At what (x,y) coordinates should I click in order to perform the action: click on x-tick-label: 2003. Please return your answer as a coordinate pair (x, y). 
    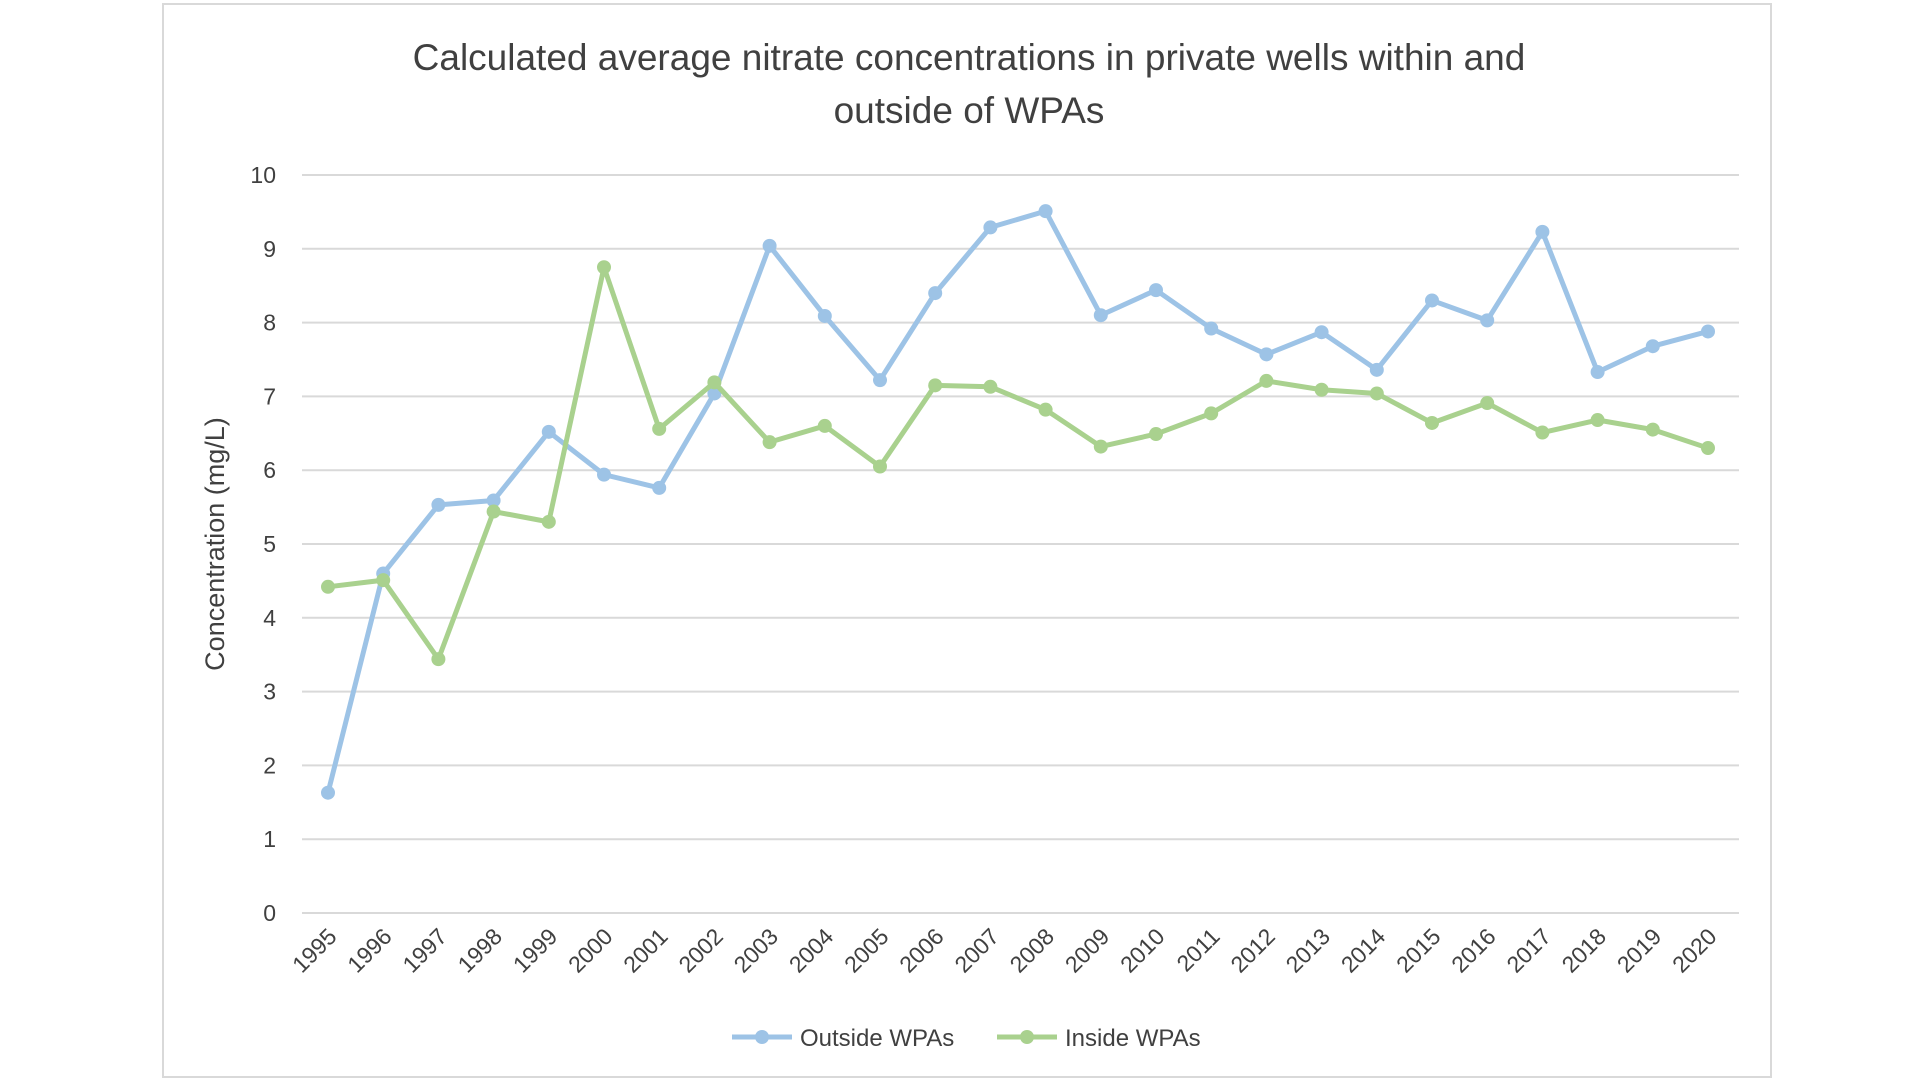
    Looking at the image, I should click on (756, 950).